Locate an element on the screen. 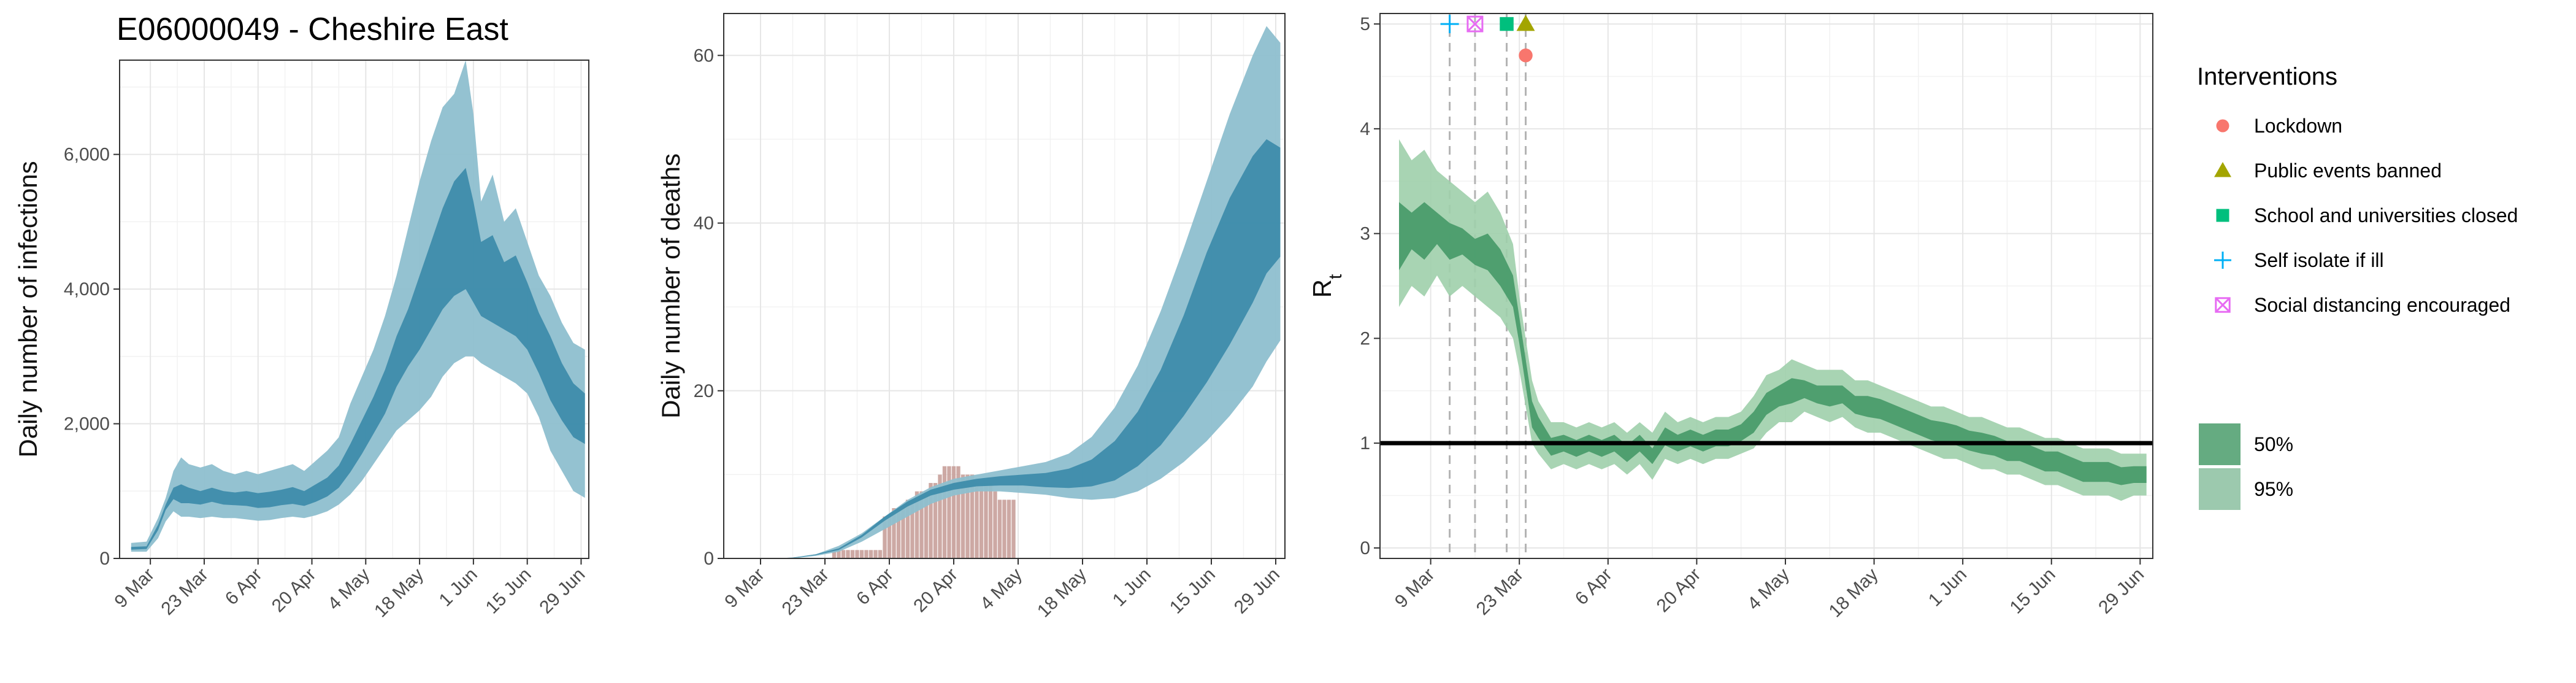  legend-ci-label: 50% is located at coordinates (2273, 444).